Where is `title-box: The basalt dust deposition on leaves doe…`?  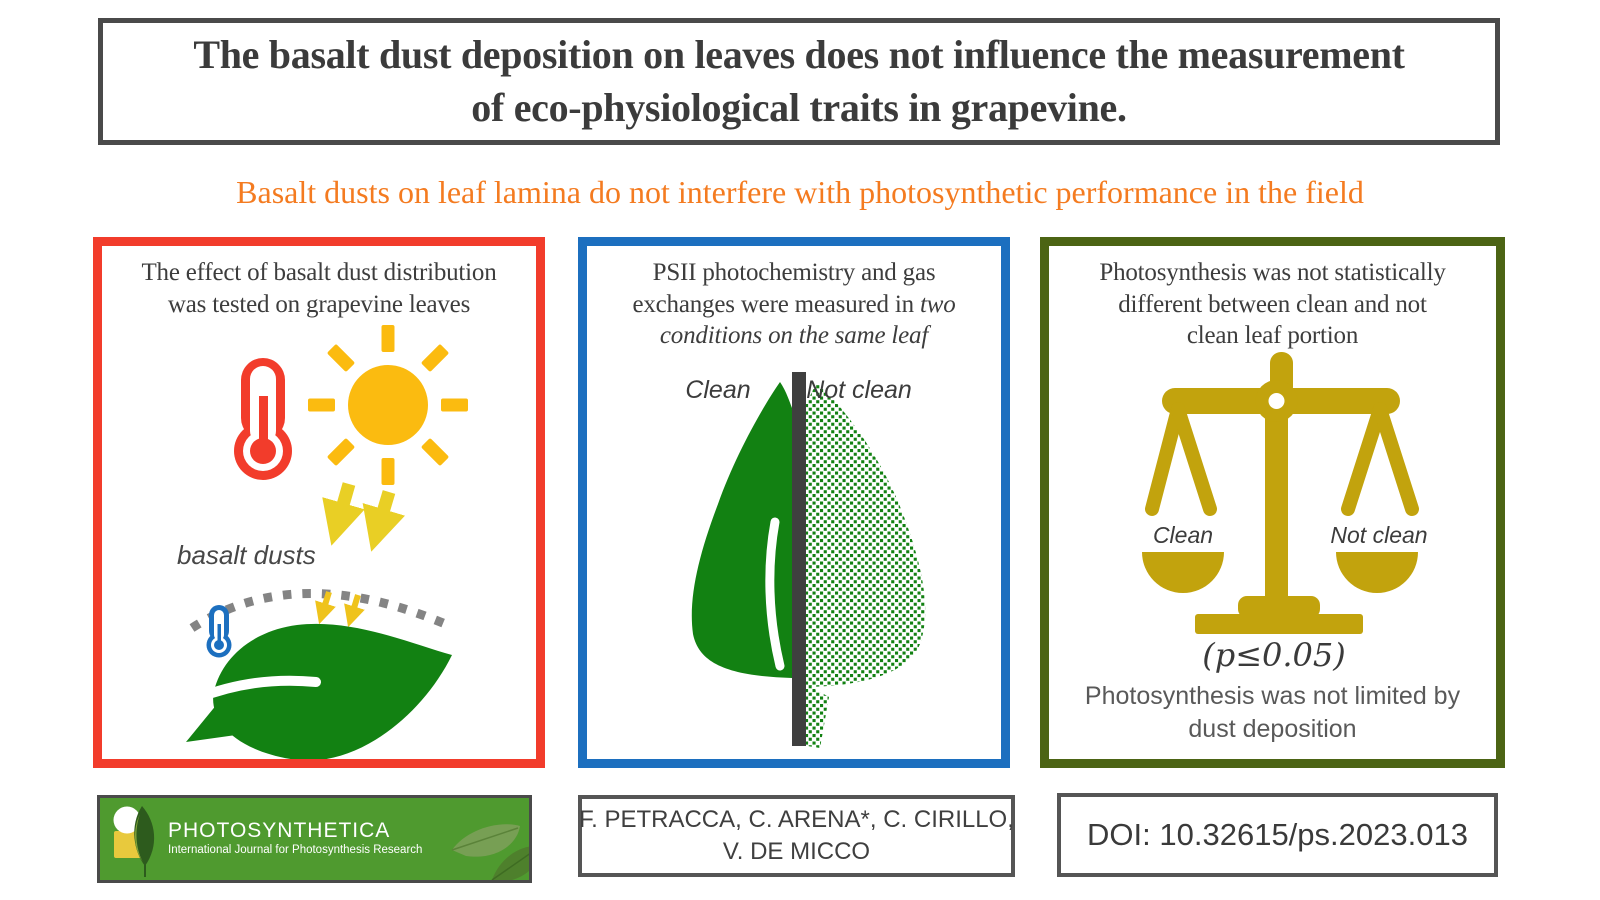
title-box: The basalt dust deposition on leaves doe… is located at coordinates (799, 81).